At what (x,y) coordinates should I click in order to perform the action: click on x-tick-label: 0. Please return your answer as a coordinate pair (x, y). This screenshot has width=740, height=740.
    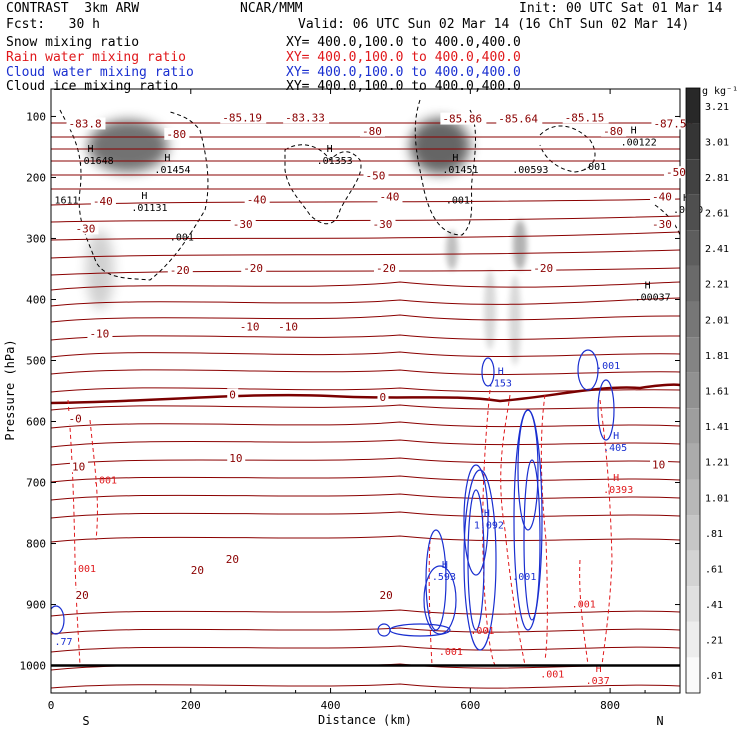
    Looking at the image, I should click on (51, 705).